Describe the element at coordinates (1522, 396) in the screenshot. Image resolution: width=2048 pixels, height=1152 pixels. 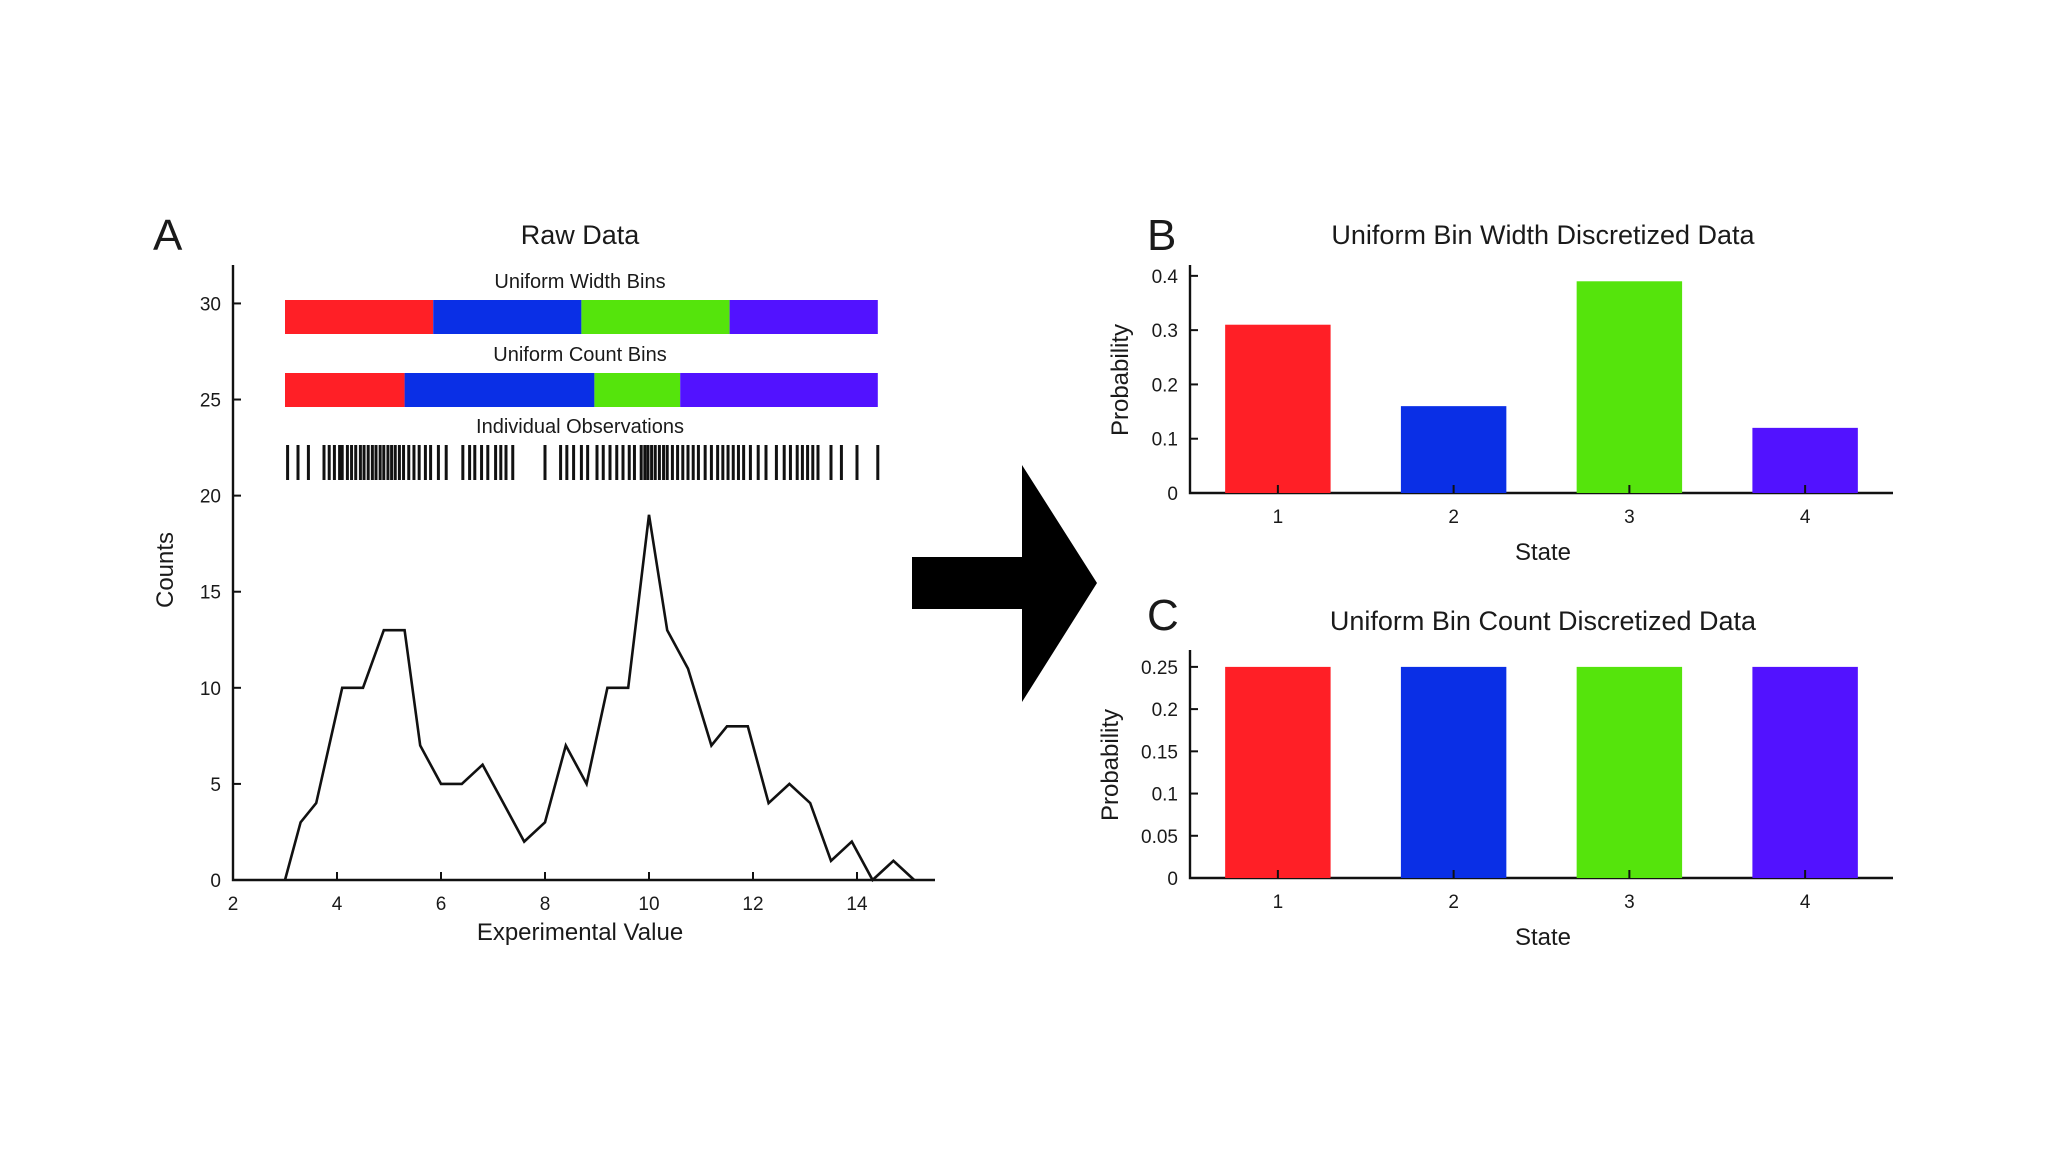
I see `uniform-width-bar-chart: 0 0.1 0.2 0.3 0.4 1 2 3 4` at that location.